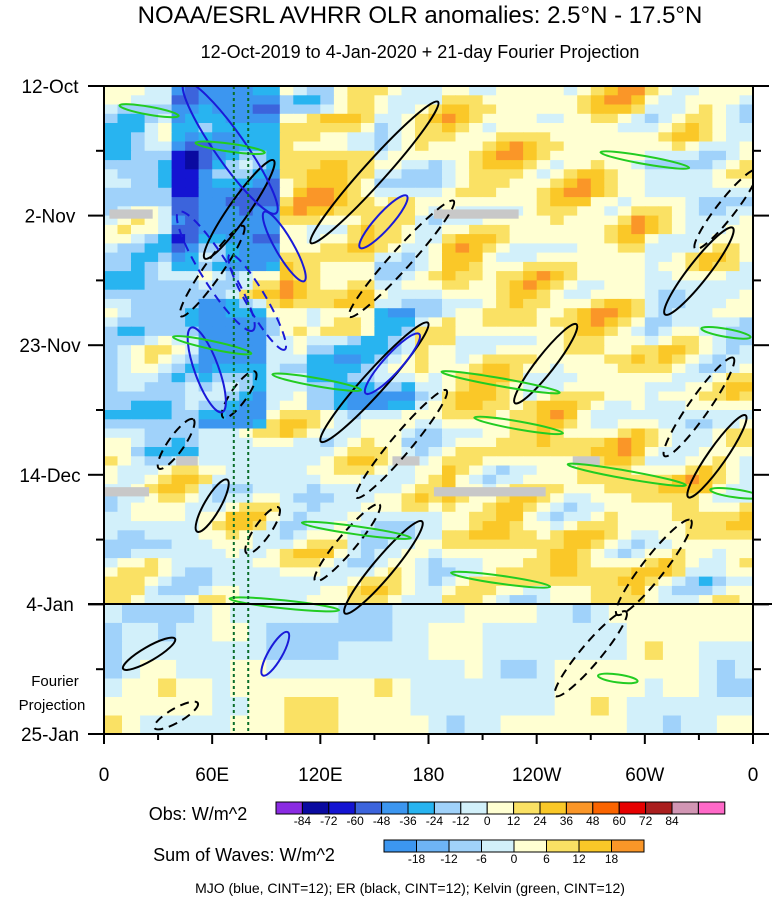 The width and height of the screenshot is (772, 900). I want to click on colorbar-swatch, so click(595, 846).